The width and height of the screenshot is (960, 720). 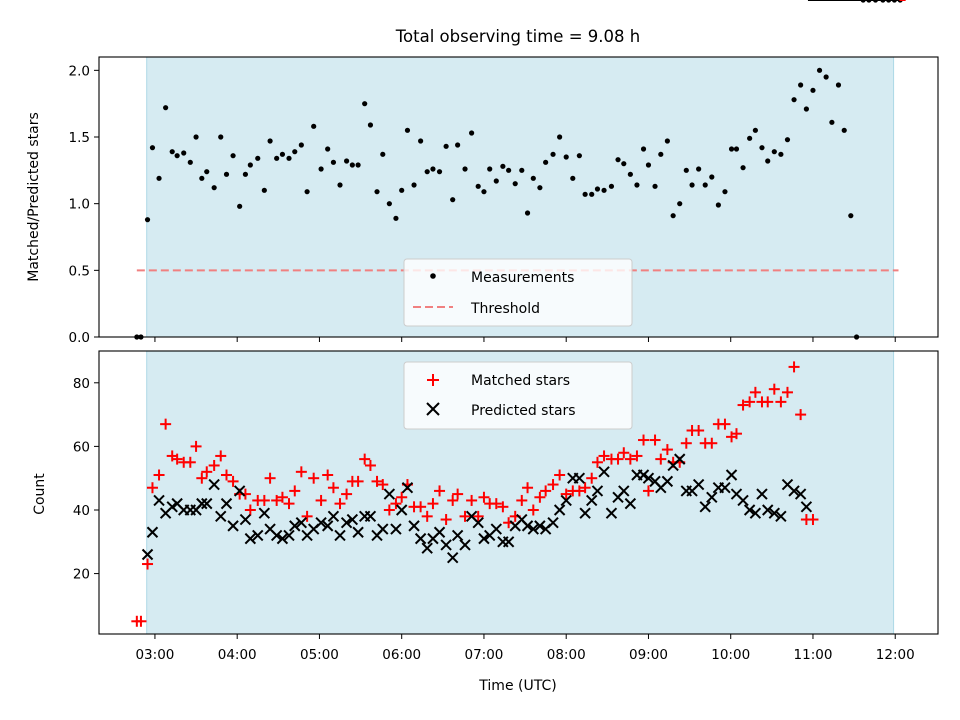 I want to click on x-tick-label: 04:00, so click(x=237, y=655).